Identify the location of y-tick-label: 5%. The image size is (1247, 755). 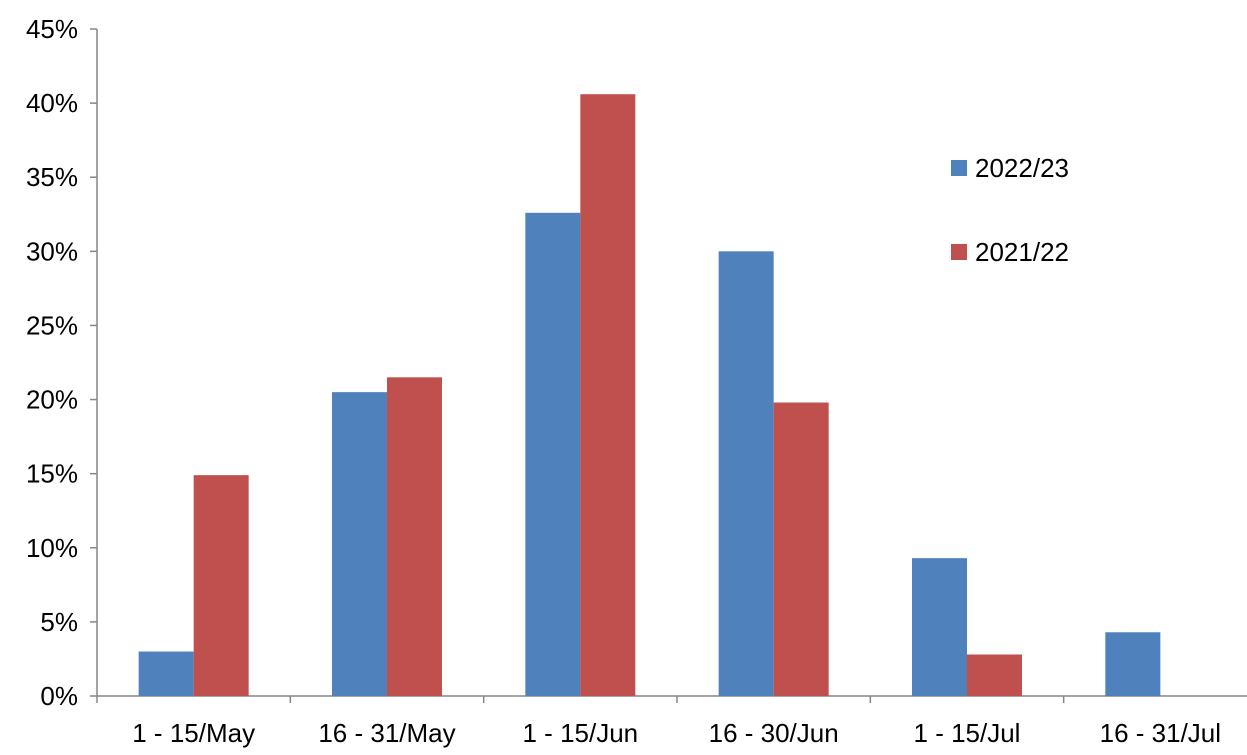
(59, 622).